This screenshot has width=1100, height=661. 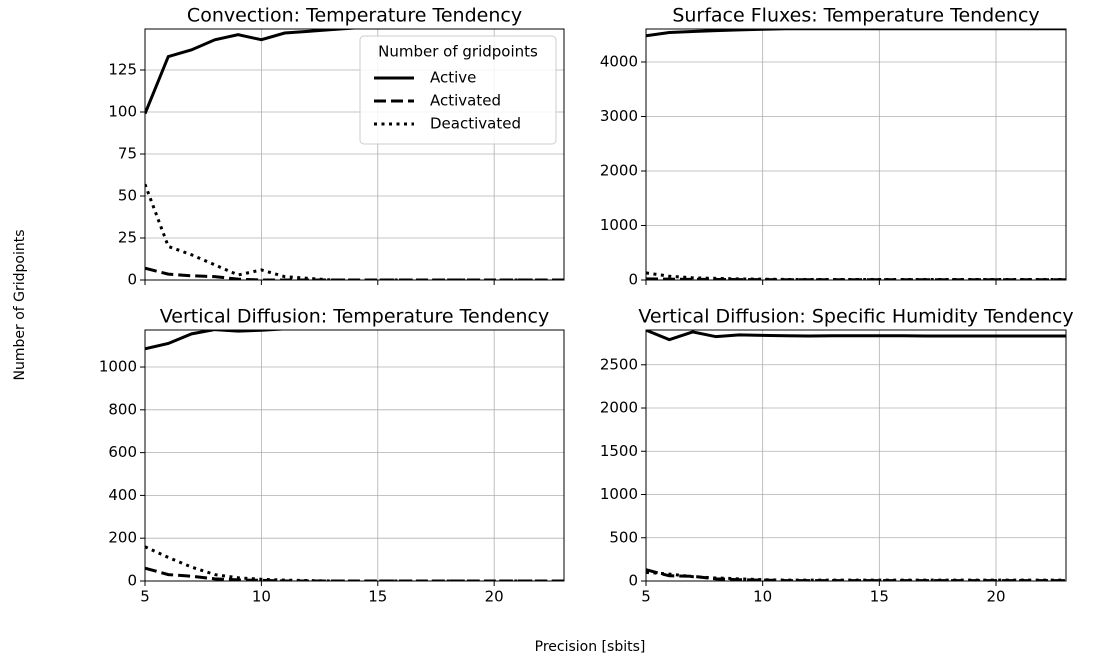 I want to click on y-tick-label: 600, so click(x=122, y=452).